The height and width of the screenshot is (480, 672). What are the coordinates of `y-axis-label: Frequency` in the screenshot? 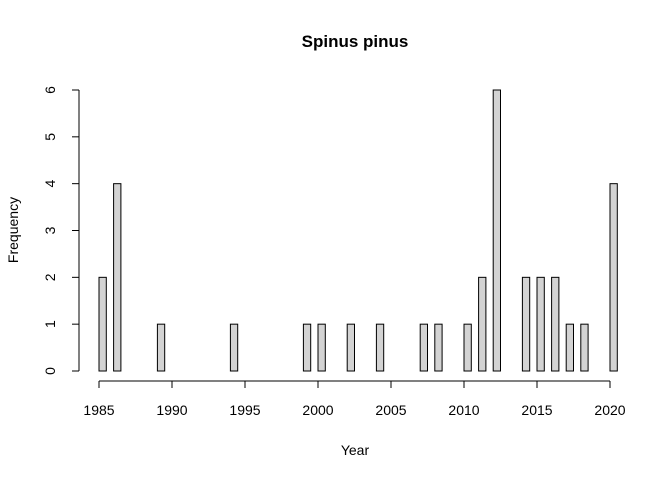 It's located at (13, 230).